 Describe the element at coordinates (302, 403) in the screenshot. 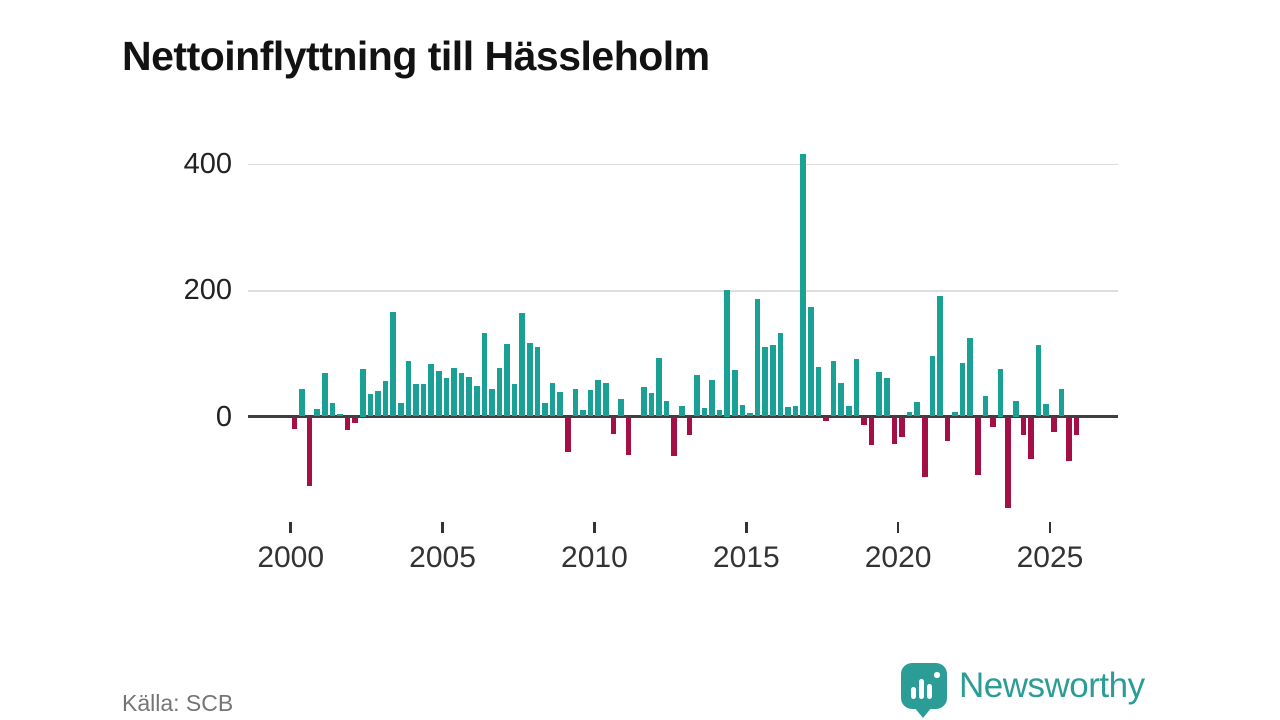

I see `bar-2000q2` at that location.